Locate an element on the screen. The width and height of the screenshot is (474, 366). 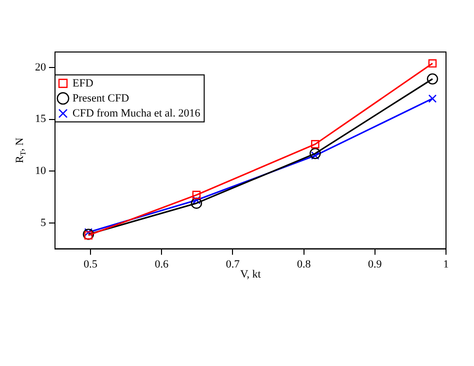
y-tick-label: 15 is located at coordinates (40, 119).